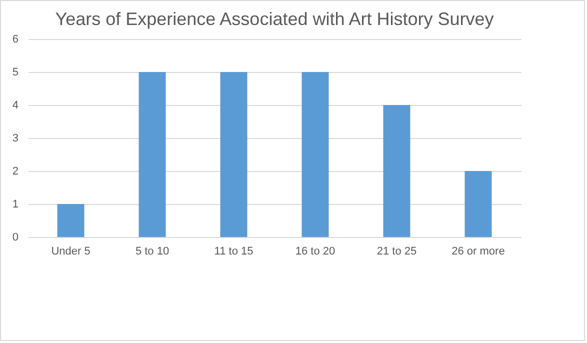 The width and height of the screenshot is (587, 343). Describe the element at coordinates (15, 172) in the screenshot. I see `y-tick-label: 2` at that location.